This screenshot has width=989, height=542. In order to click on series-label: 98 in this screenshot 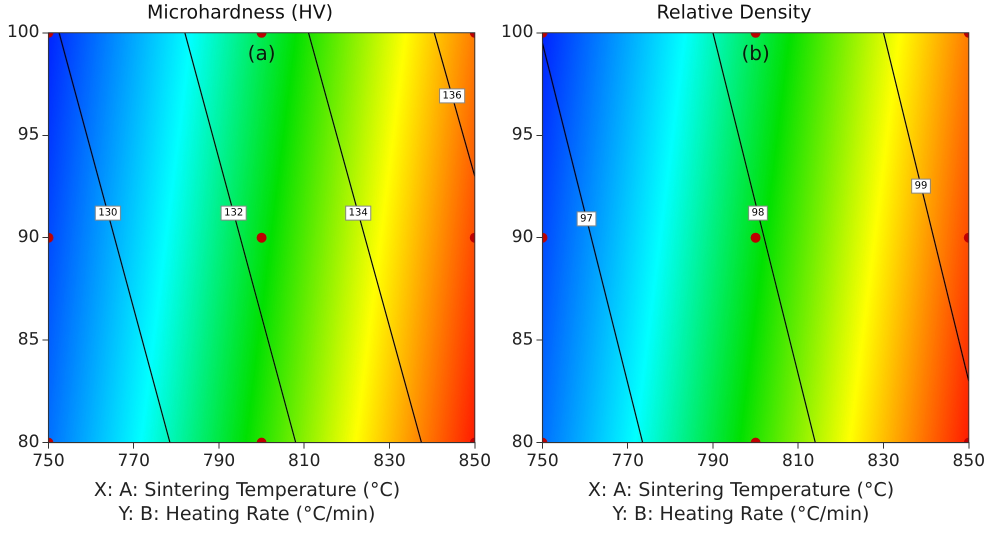, I will do `click(758, 213)`.